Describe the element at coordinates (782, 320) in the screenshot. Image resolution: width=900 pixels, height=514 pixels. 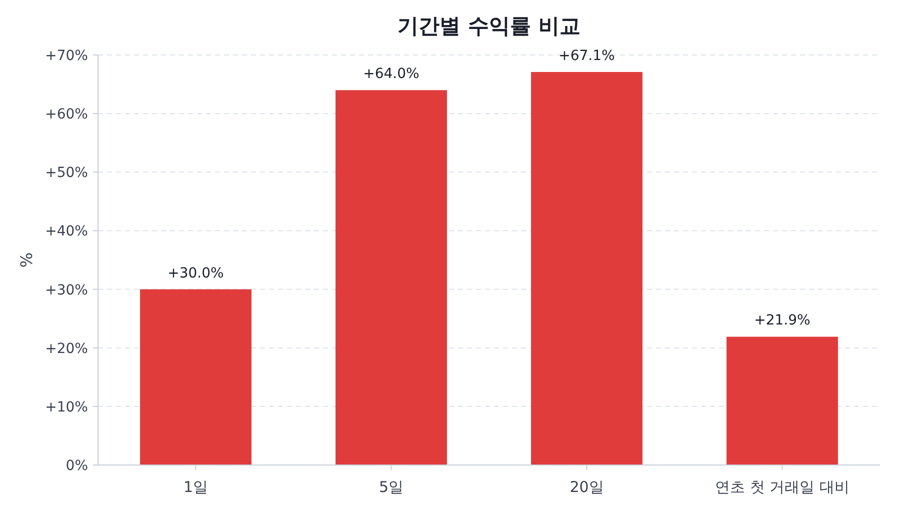
I see `data-label: +21.9%` at that location.